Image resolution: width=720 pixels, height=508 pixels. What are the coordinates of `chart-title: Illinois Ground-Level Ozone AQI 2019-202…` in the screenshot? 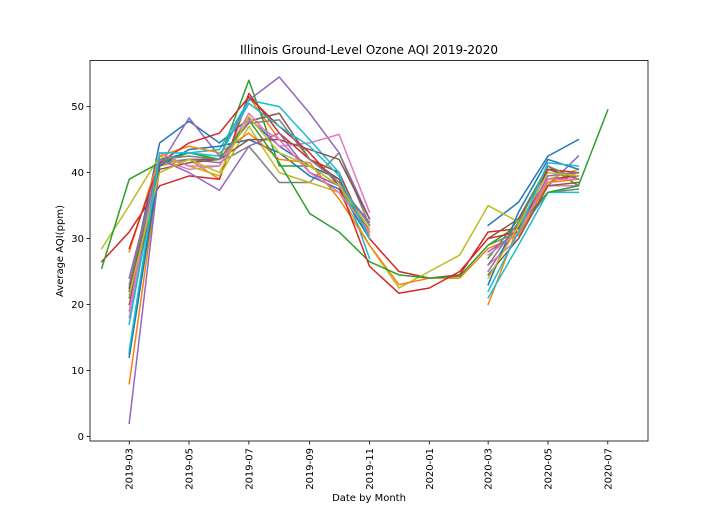 It's located at (369, 50).